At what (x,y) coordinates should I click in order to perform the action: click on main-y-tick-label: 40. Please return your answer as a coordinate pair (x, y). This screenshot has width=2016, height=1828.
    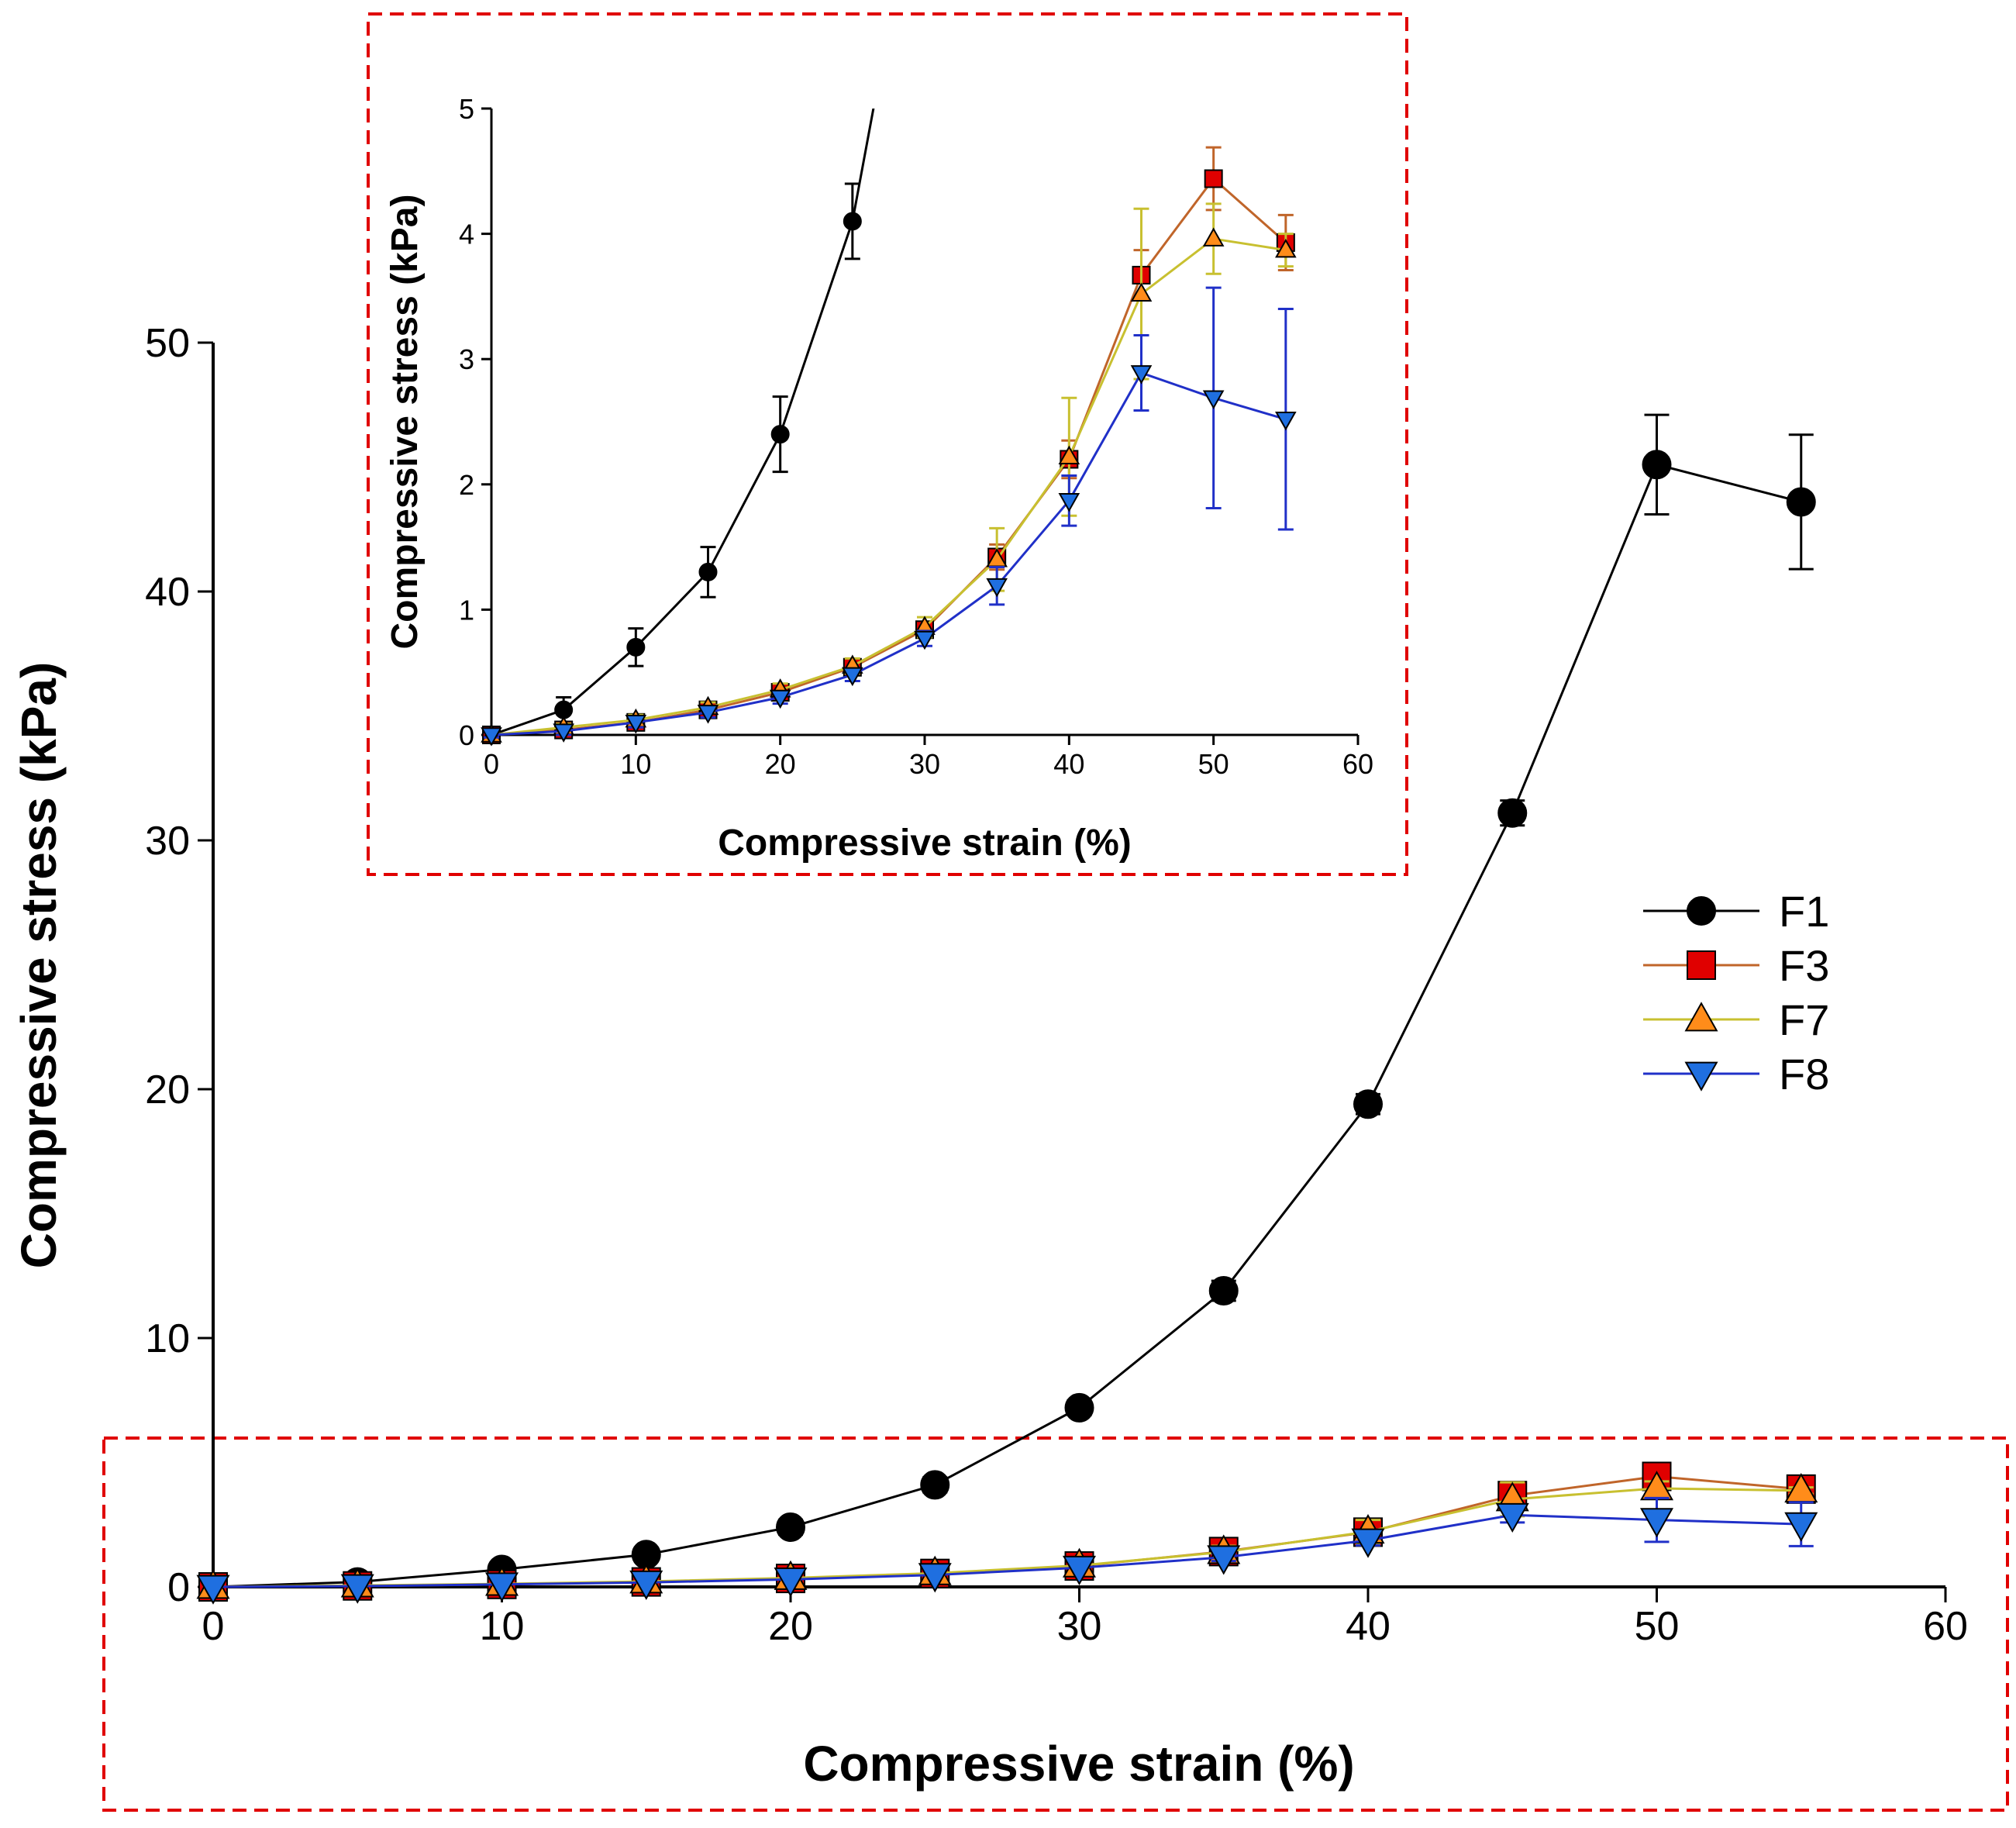
    Looking at the image, I should click on (167, 592).